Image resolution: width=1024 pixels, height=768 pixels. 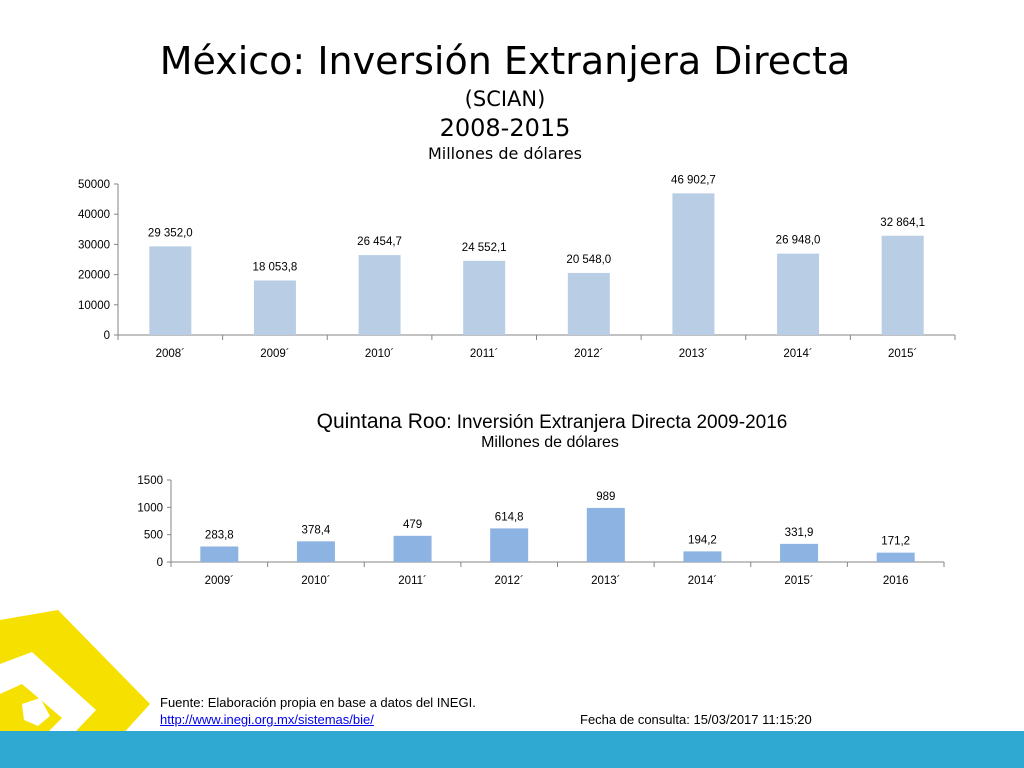 I want to click on mexico-data-label: 26 454,7, so click(x=379, y=242).